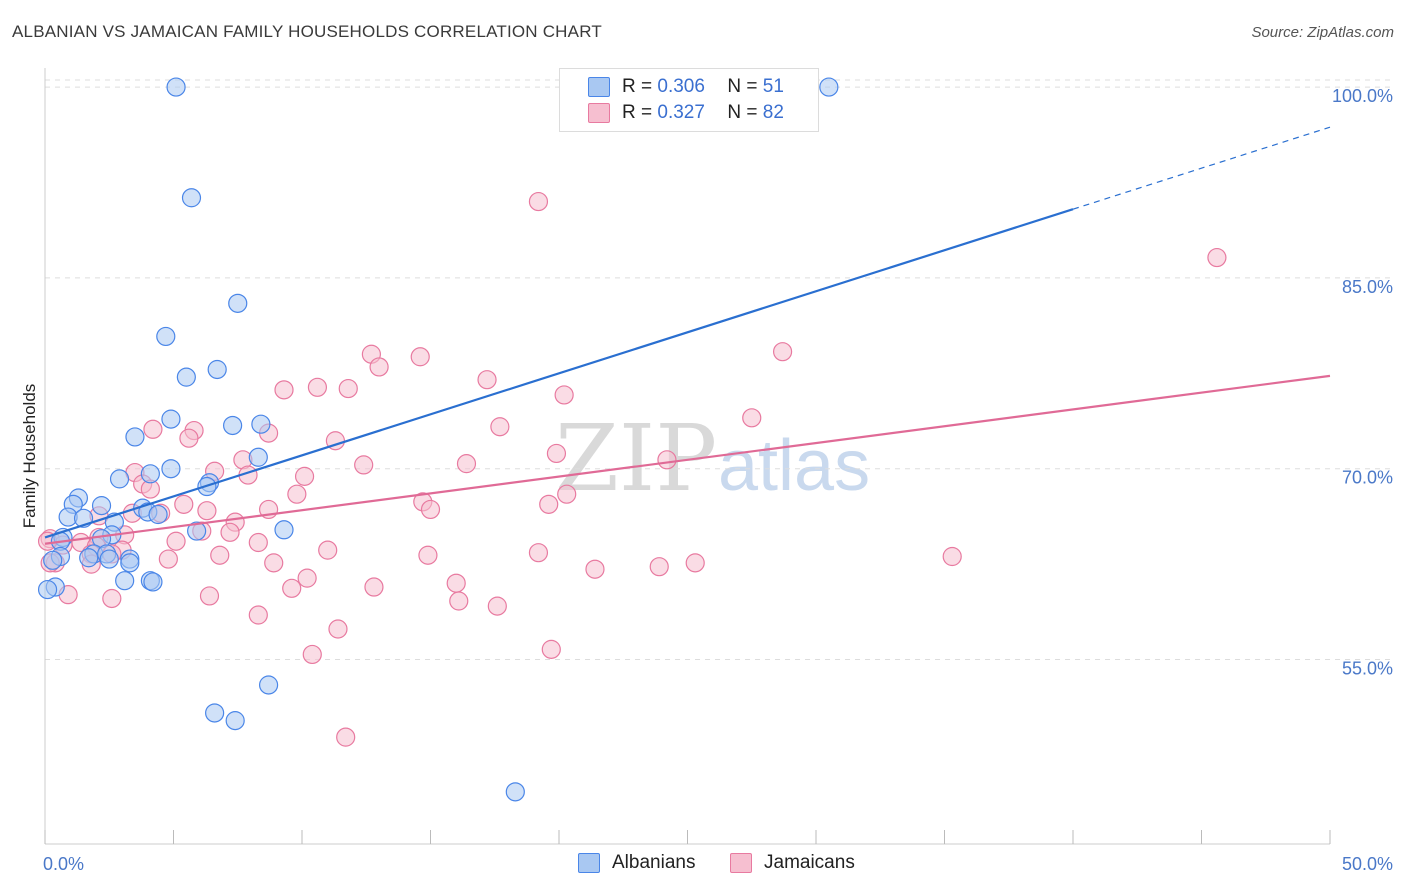 The height and width of the screenshot is (892, 1406). I want to click on legend-n-value: 51, so click(773, 86).